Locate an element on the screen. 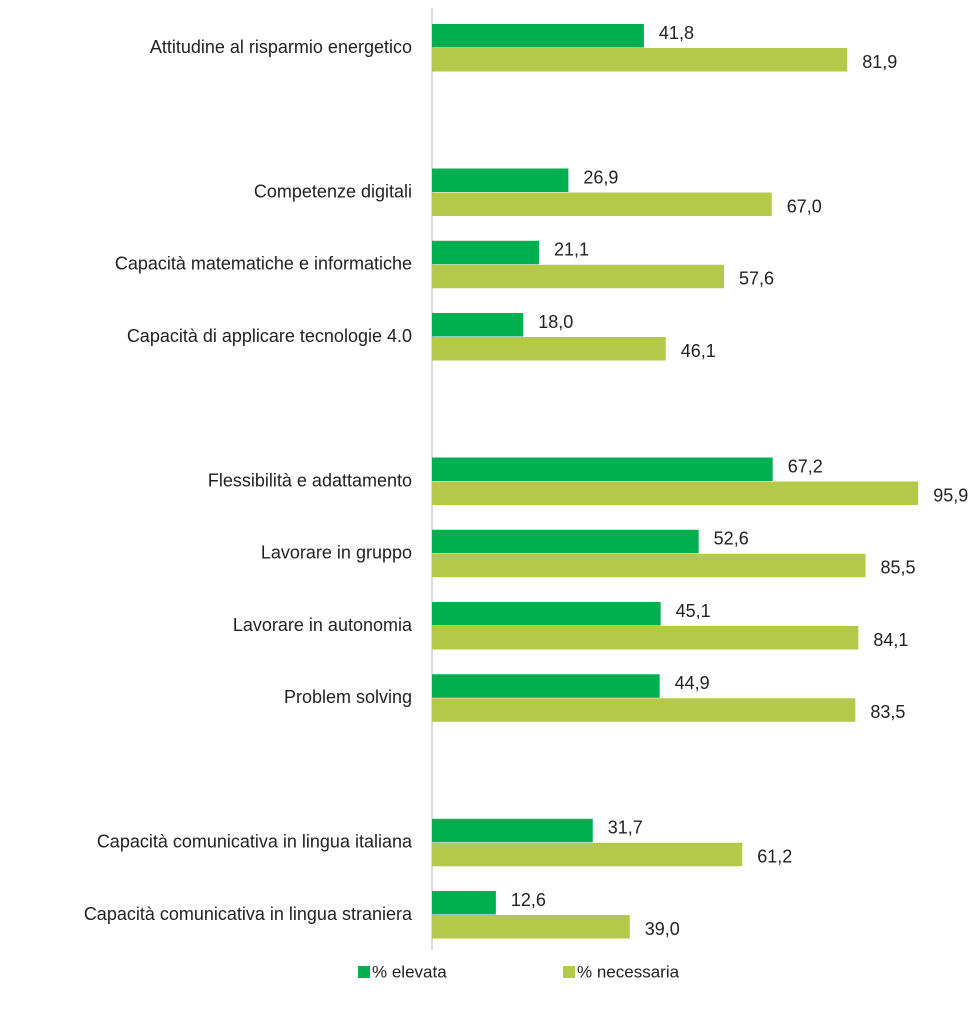  data-label: 44,9 is located at coordinates (692, 683).